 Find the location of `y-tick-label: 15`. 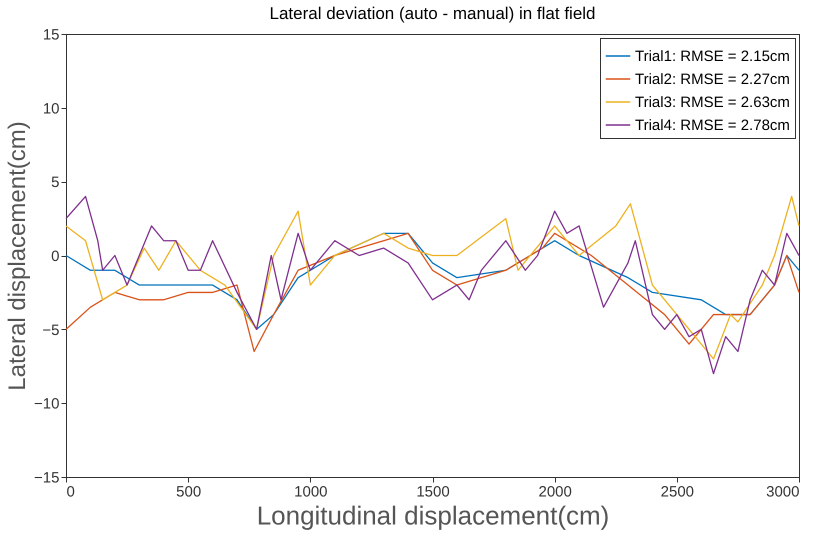

y-tick-label: 15 is located at coordinates (51, 35).